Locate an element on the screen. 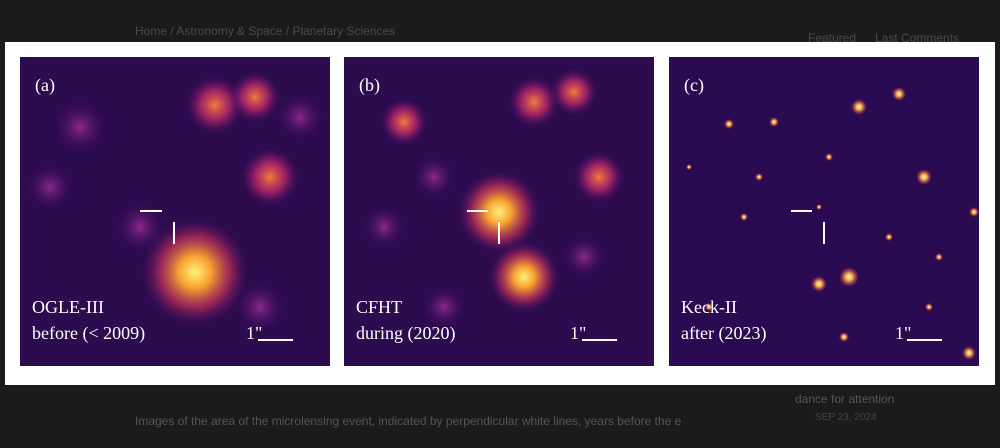 This screenshot has width=1000, height=448. crumb: Planetary Sciences is located at coordinates (344, 31).